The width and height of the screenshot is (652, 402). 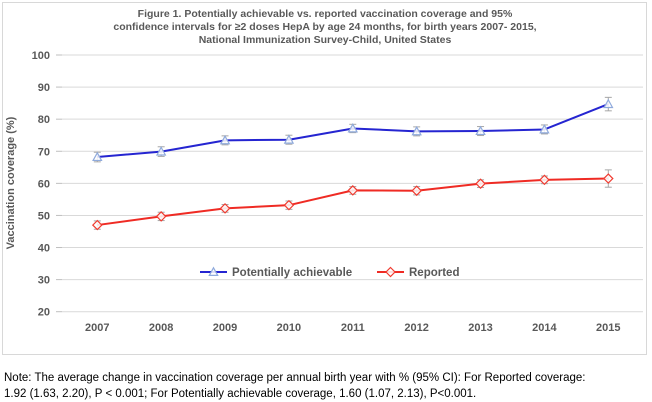 What do you see at coordinates (544, 328) in the screenshot?
I see `x-axis-tick-label-2014: 2014` at bounding box center [544, 328].